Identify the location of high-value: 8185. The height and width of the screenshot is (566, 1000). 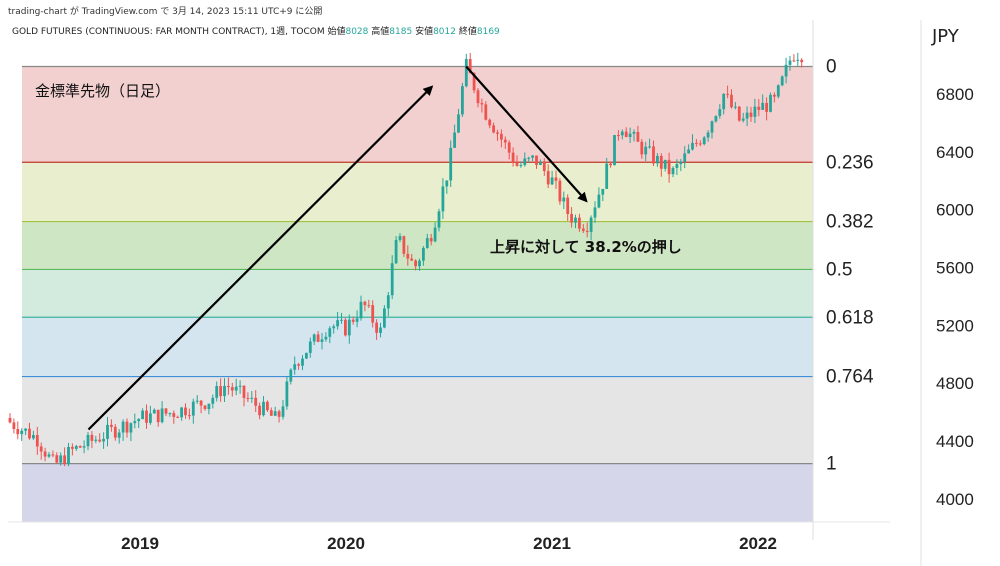
(401, 32).